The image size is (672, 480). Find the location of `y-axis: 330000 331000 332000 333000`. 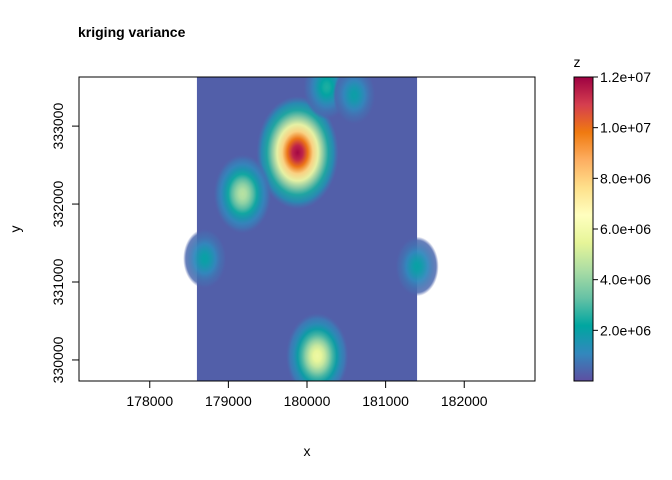

y-axis: 330000 331000 332000 333000 is located at coordinates (64, 243).